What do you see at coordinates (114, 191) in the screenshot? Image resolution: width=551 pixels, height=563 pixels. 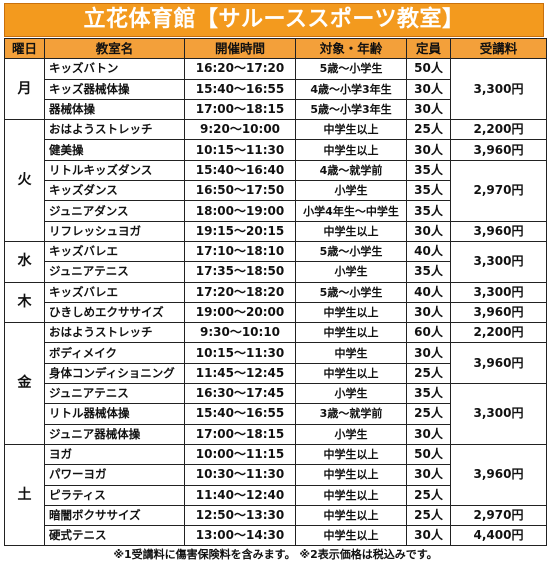 I see `class-name-cell: キッズダンス` at bounding box center [114, 191].